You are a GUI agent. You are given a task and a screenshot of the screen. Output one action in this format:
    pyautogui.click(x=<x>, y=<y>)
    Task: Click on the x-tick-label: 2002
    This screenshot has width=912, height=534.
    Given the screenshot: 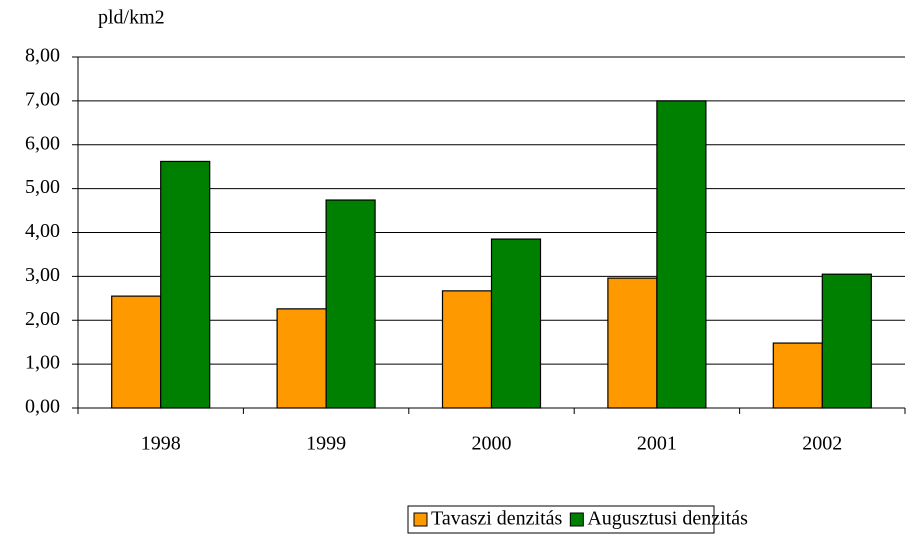 What is the action you would take?
    pyautogui.click(x=822, y=444)
    